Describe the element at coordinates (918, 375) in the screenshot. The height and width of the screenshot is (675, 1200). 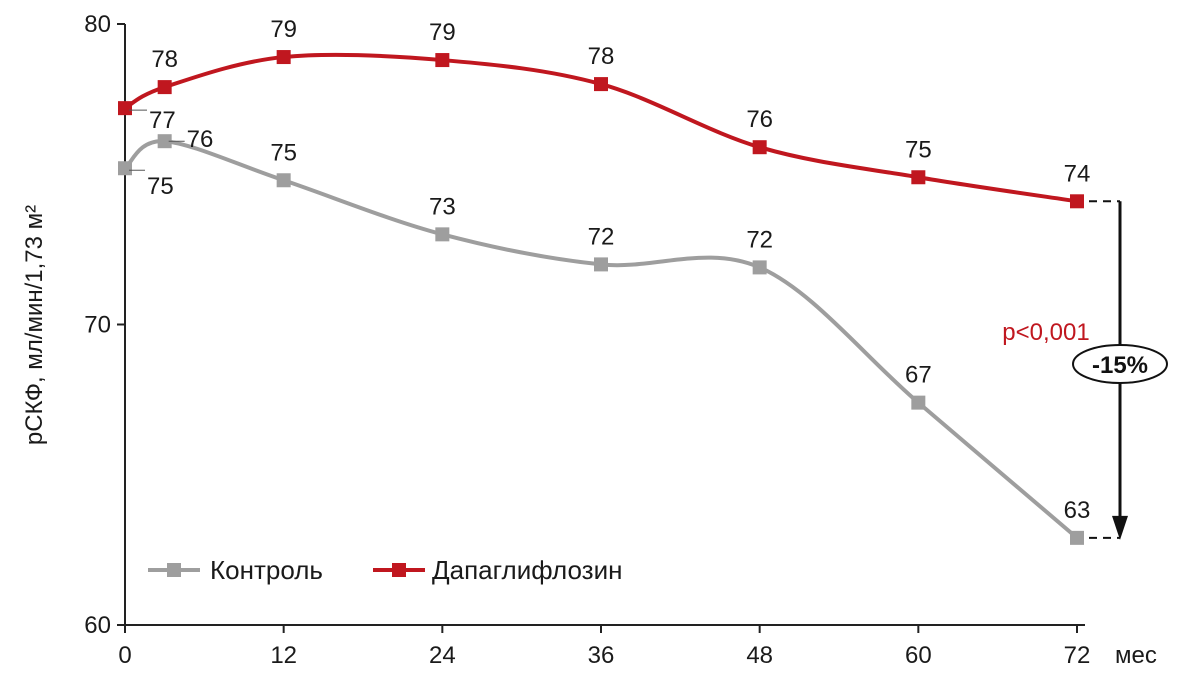
I see `data-label: 67` at that location.